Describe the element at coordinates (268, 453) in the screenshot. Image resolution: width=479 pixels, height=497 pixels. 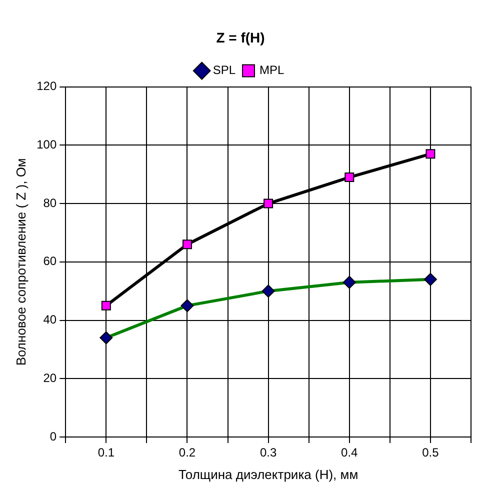
I see `x-tick-label: 0.3` at that location.